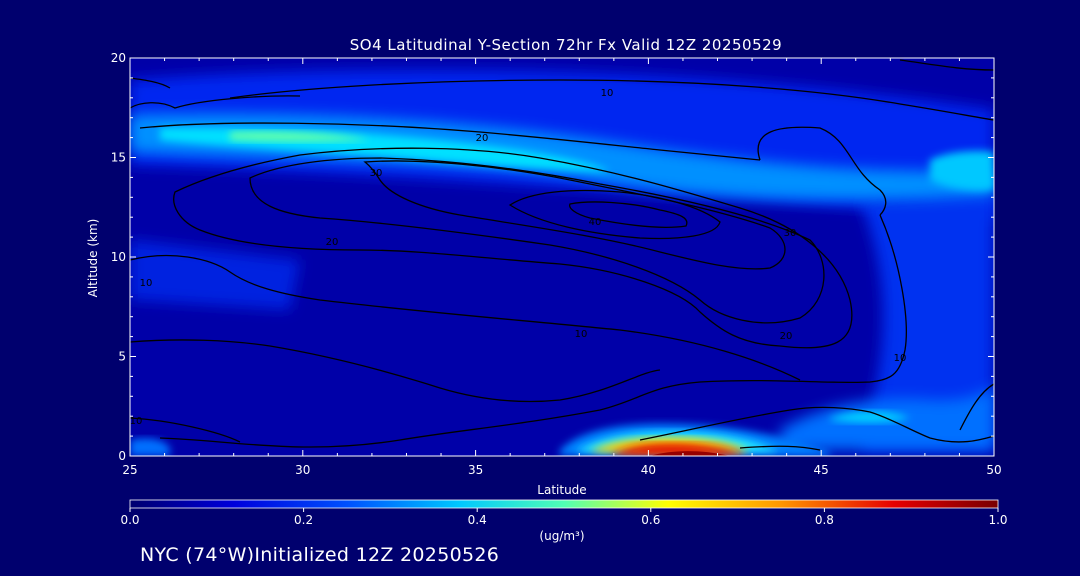 This screenshot has width=1080, height=576. What do you see at coordinates (927, 320) in the screenshot?
I see `shade-region-right` at bounding box center [927, 320].